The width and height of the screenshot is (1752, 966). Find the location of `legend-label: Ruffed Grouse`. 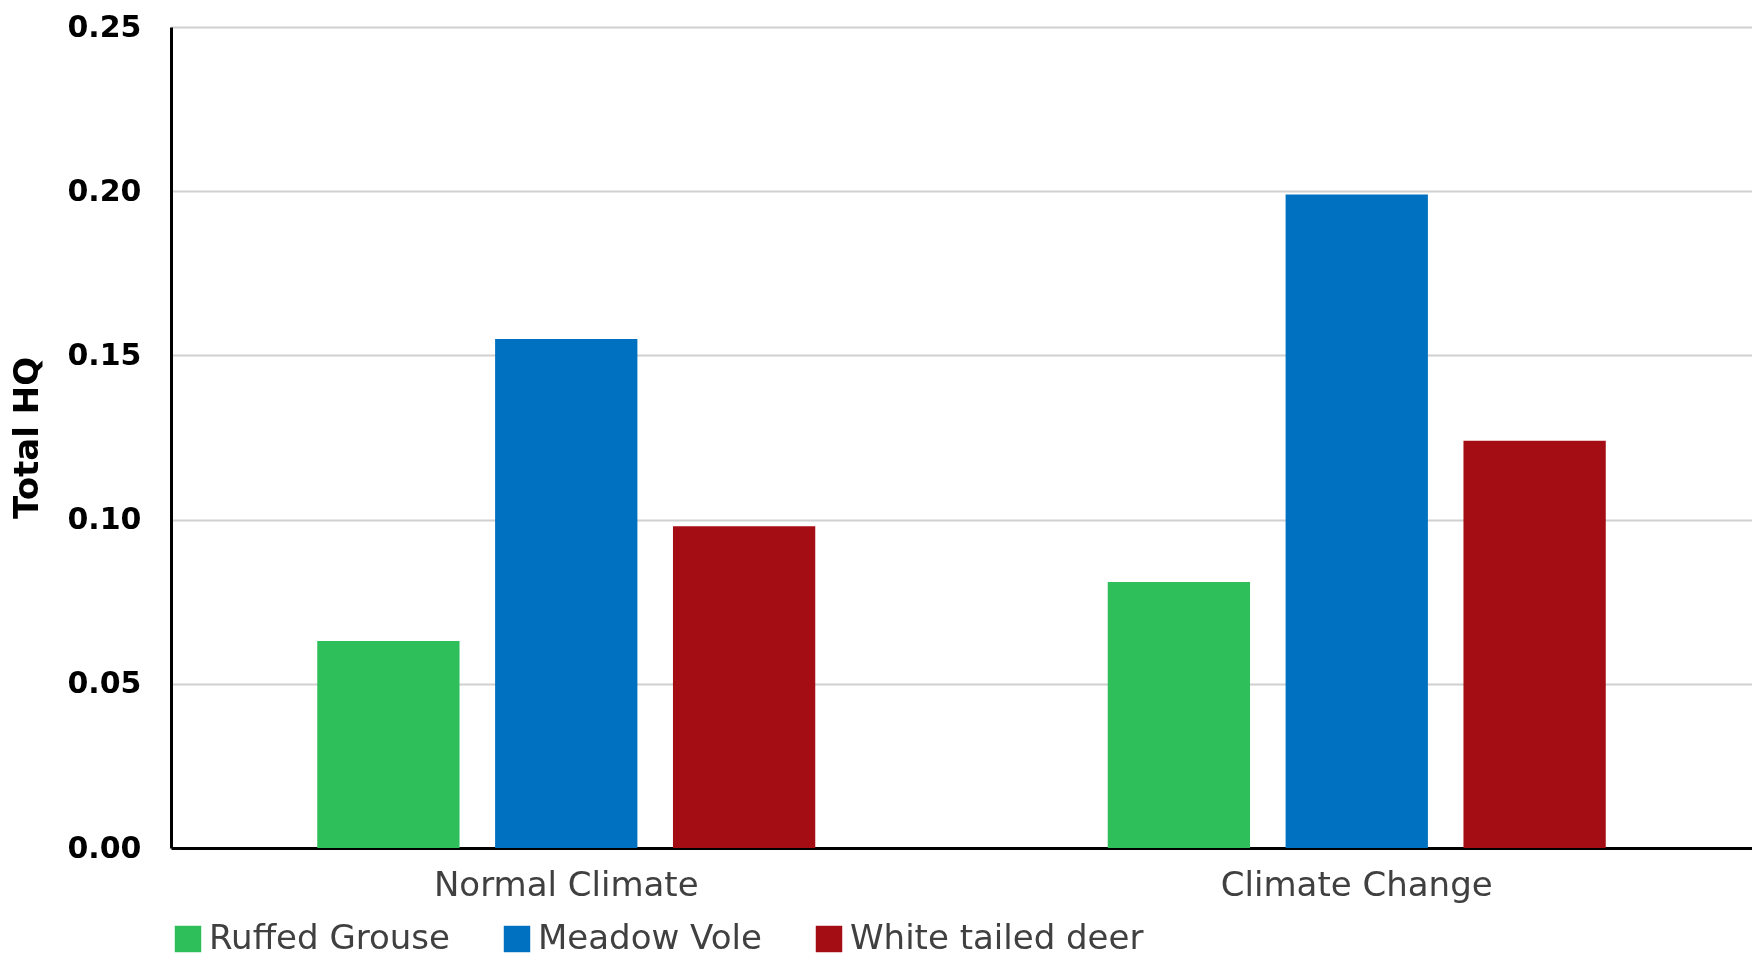

legend-label: Ruffed Grouse is located at coordinates (329, 937).